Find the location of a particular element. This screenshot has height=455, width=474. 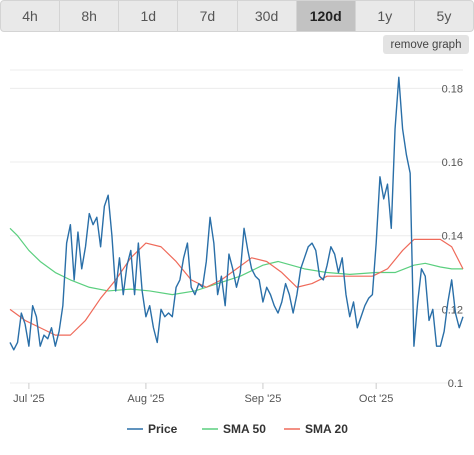

x-tick-label: Oct '25 is located at coordinates (376, 399).